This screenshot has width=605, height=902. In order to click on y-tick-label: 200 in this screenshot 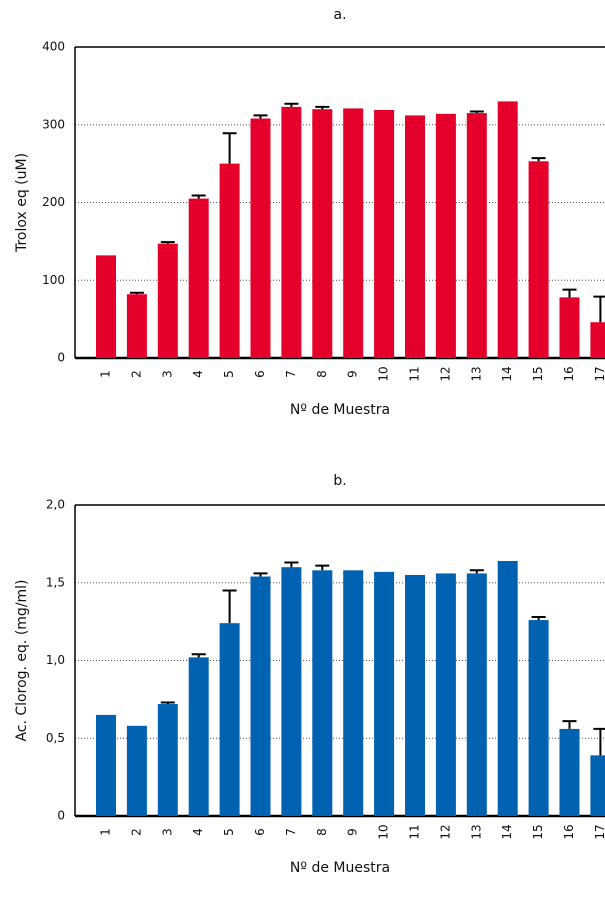, I will do `click(53, 202)`.